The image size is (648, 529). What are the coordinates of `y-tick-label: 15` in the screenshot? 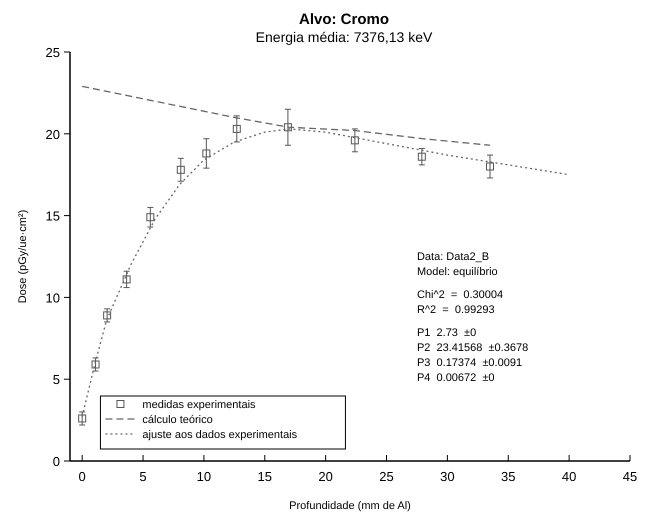 It's located at (53, 216).